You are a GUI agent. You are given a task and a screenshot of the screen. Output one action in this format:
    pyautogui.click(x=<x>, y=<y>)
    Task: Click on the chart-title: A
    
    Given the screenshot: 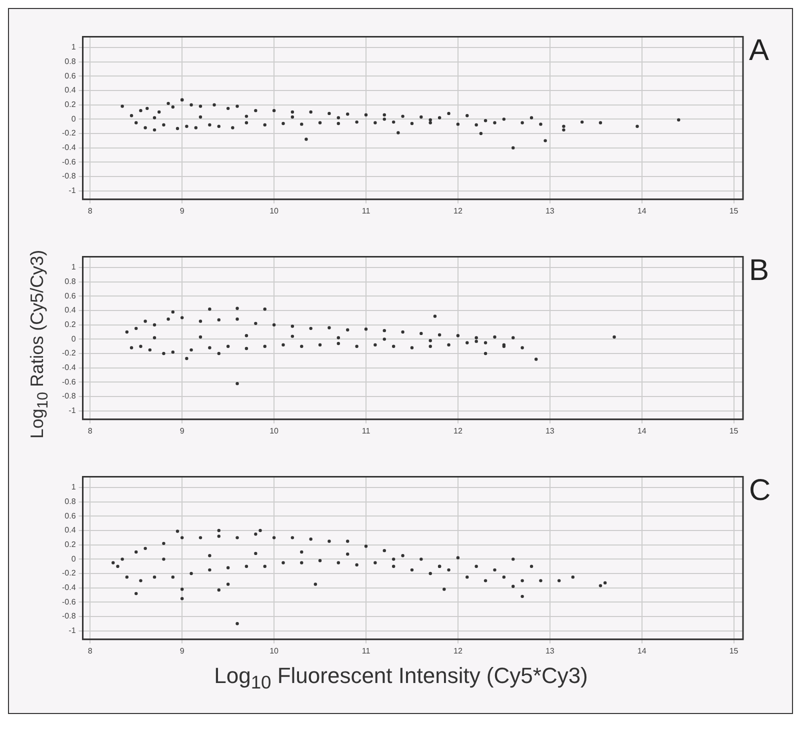 What is the action you would take?
    pyautogui.click(x=759, y=51)
    